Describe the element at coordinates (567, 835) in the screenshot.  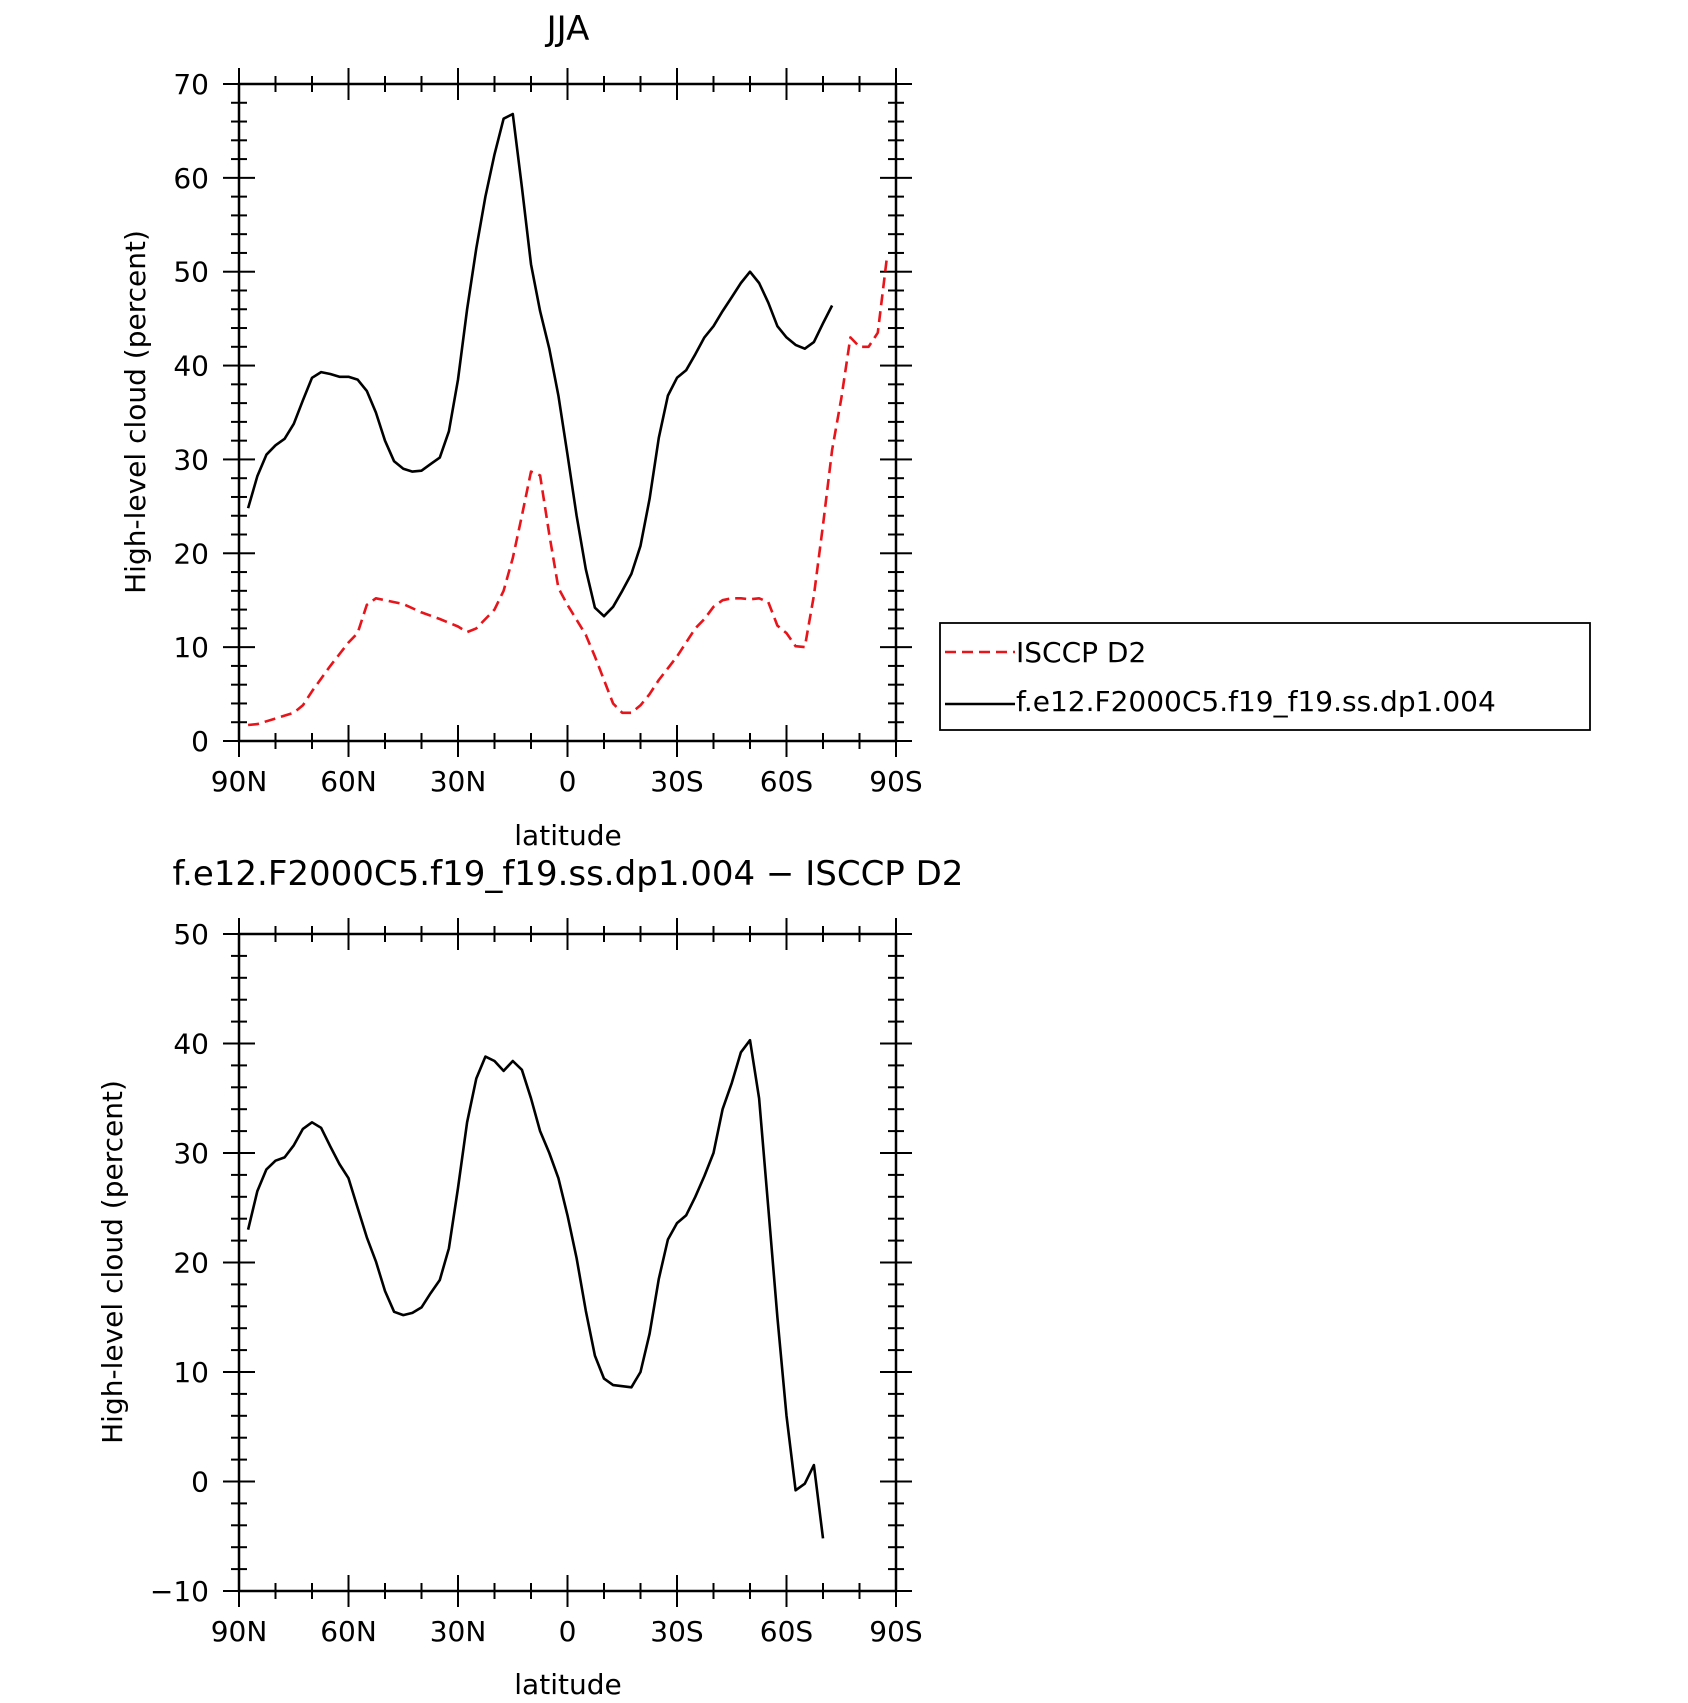
I see `top-x-axis-label: latitude` at that location.